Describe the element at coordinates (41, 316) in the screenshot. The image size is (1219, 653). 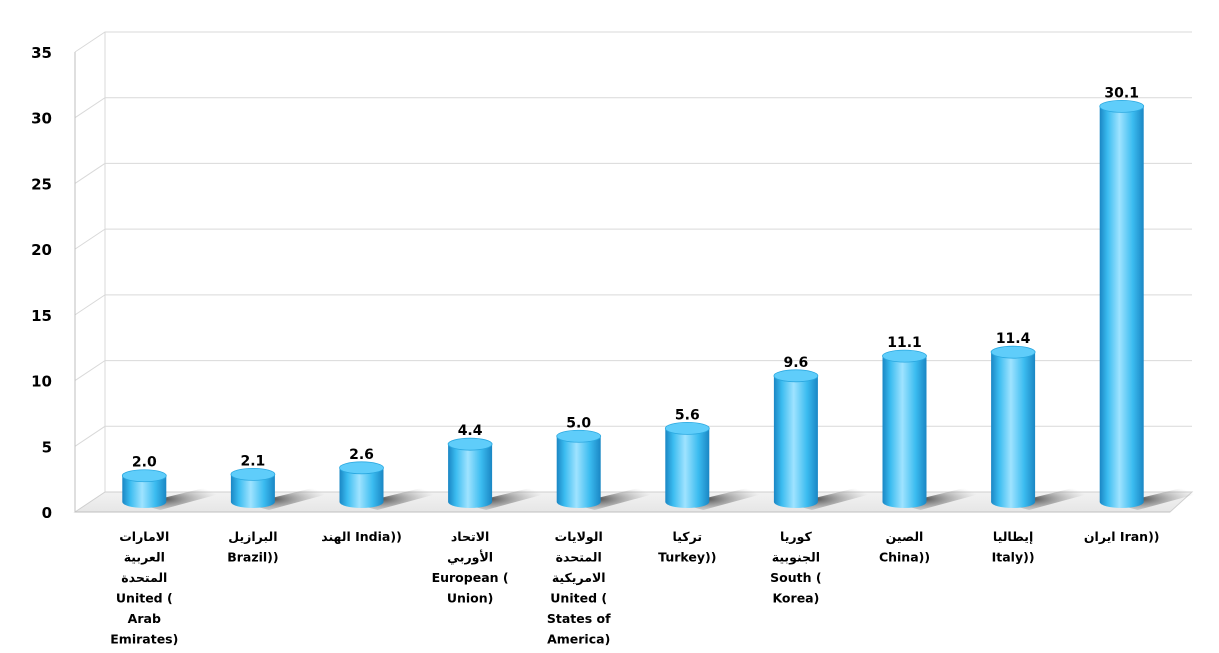
I see `y-tick-label: 15` at that location.